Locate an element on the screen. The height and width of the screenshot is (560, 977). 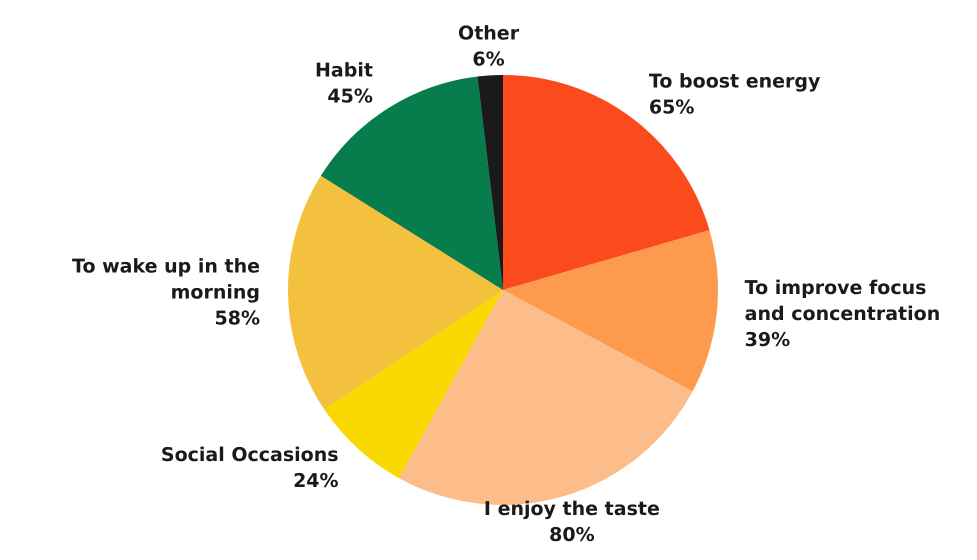
slice-label: Social Occasions is located at coordinates (249, 455).